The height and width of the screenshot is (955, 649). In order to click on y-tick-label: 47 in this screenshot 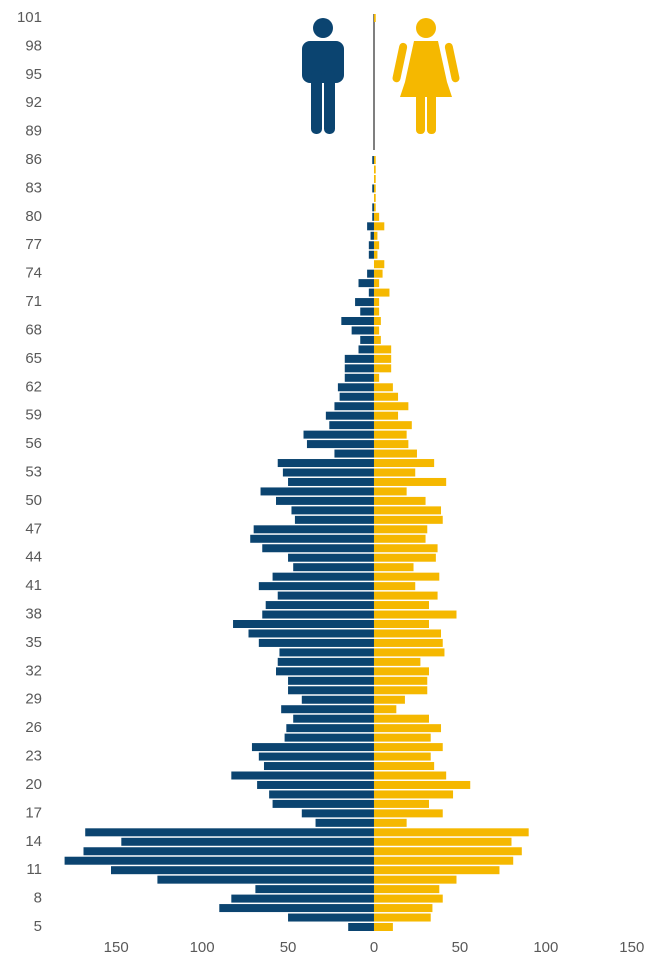, I will do `click(33, 528)`.